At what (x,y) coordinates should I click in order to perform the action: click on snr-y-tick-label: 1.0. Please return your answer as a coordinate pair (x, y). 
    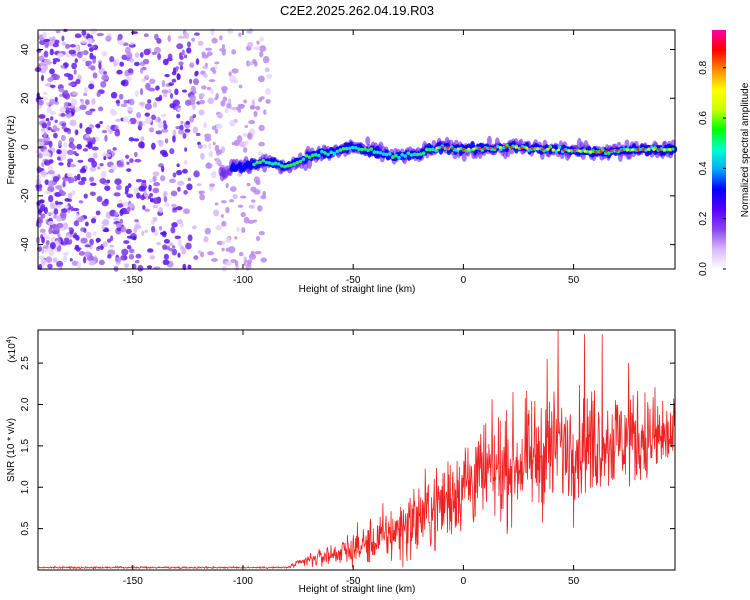
    Looking at the image, I should click on (25, 487).